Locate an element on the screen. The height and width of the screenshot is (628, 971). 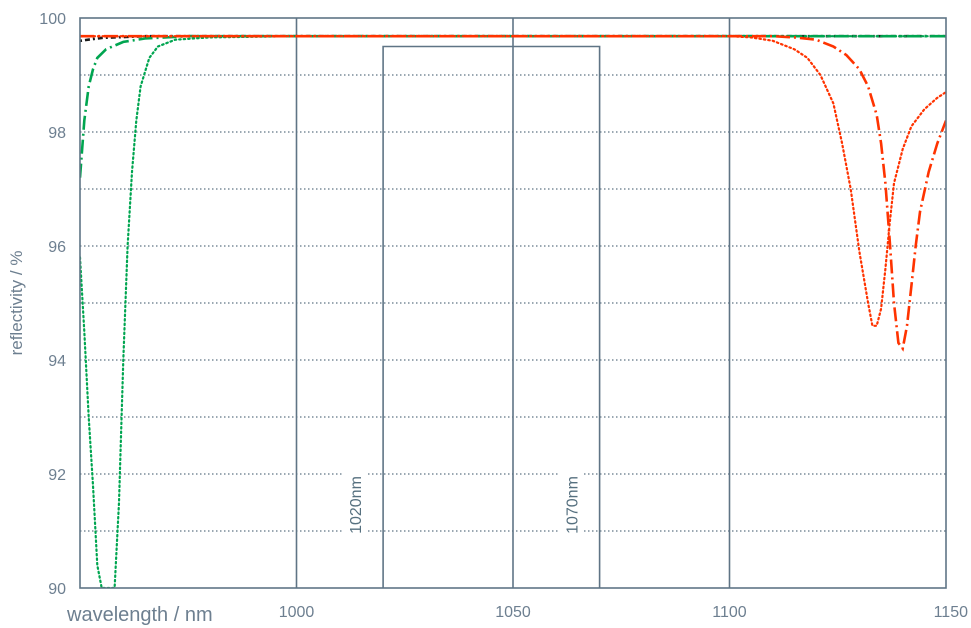
y-tick-label: 92 is located at coordinates (57, 475).